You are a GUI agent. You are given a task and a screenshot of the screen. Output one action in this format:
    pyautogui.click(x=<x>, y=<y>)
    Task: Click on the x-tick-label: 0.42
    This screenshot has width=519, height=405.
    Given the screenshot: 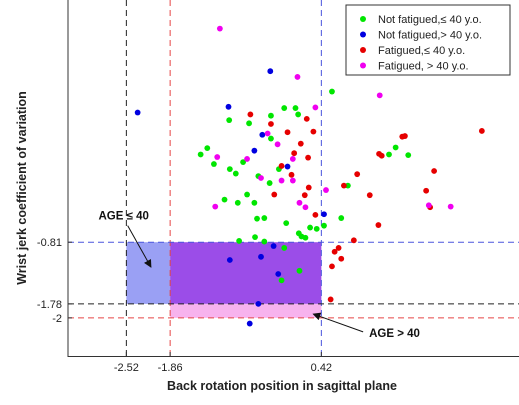 What is the action you would take?
    pyautogui.click(x=321, y=368)
    